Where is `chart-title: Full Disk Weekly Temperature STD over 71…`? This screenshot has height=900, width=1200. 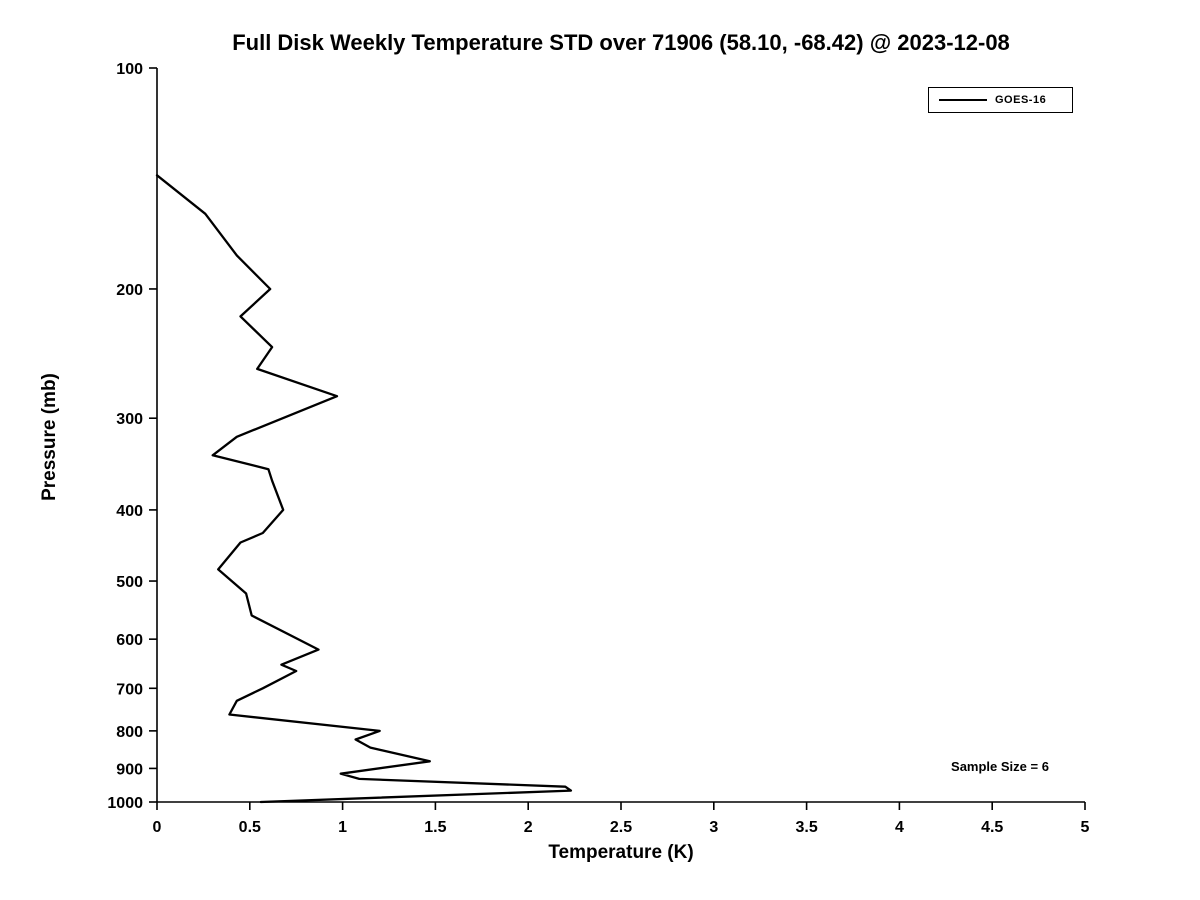
chart-title: Full Disk Weekly Temperature STD over 71… is located at coordinates (621, 42).